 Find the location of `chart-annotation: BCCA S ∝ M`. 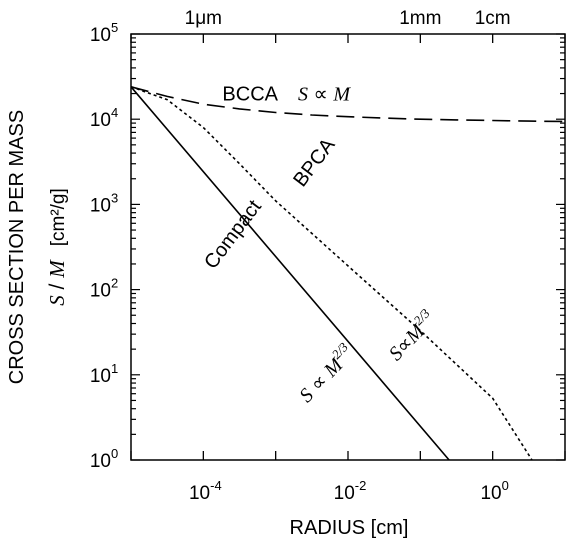

chart-annotation: BCCA S ∝ M is located at coordinates (286, 95).